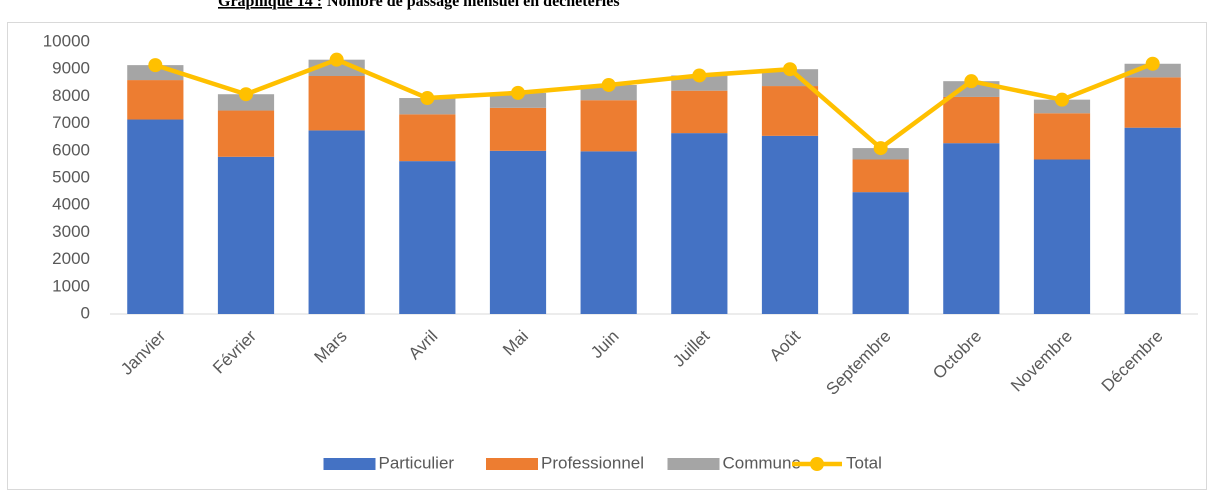  Describe the element at coordinates (71, 68) in the screenshot. I see `y-tick-label: 9000` at that location.